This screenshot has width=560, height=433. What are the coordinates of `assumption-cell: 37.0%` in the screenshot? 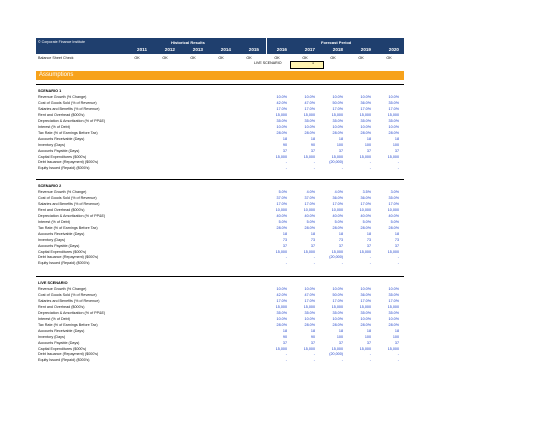 It's located at (309, 197).